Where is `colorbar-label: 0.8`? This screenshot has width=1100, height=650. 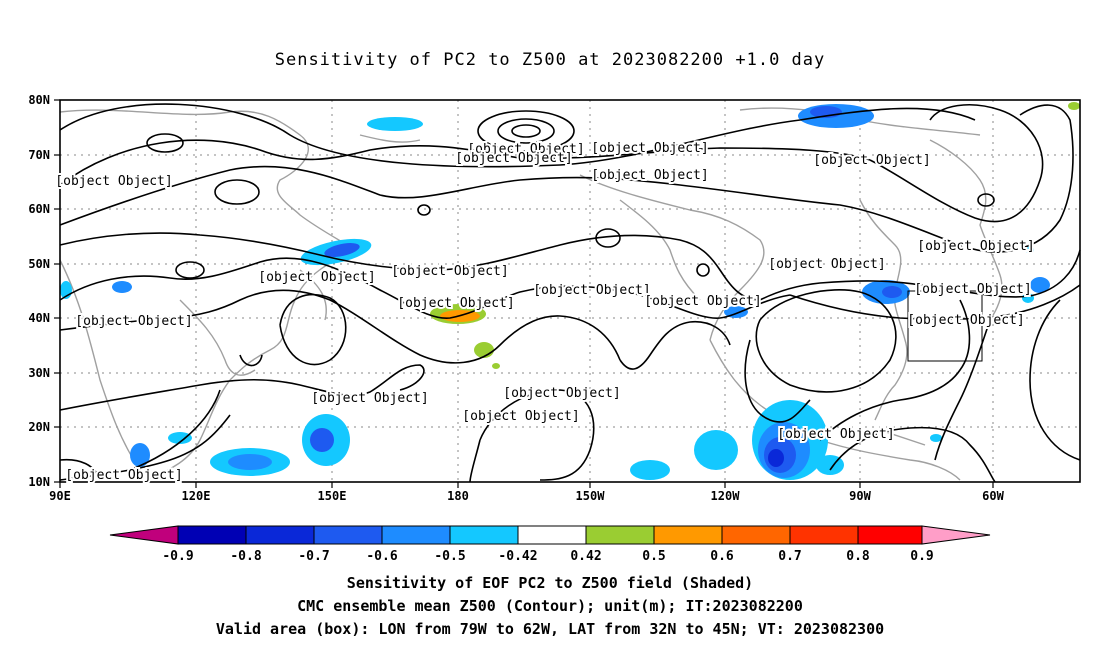
colorbar-label: 0.8 is located at coordinates (858, 556).